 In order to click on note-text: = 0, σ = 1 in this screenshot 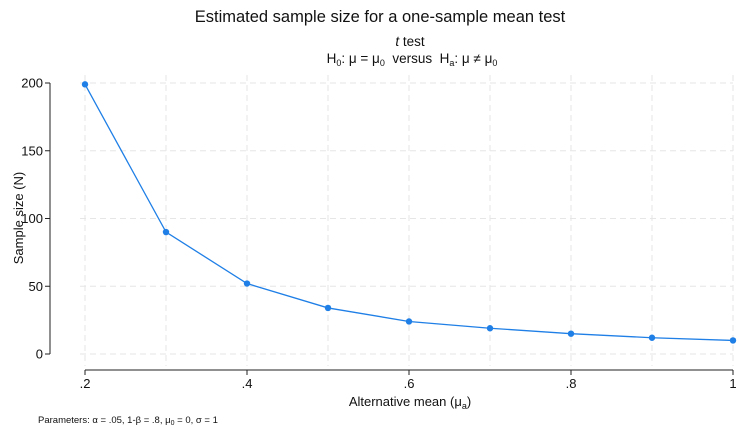, I will do `click(196, 420)`.